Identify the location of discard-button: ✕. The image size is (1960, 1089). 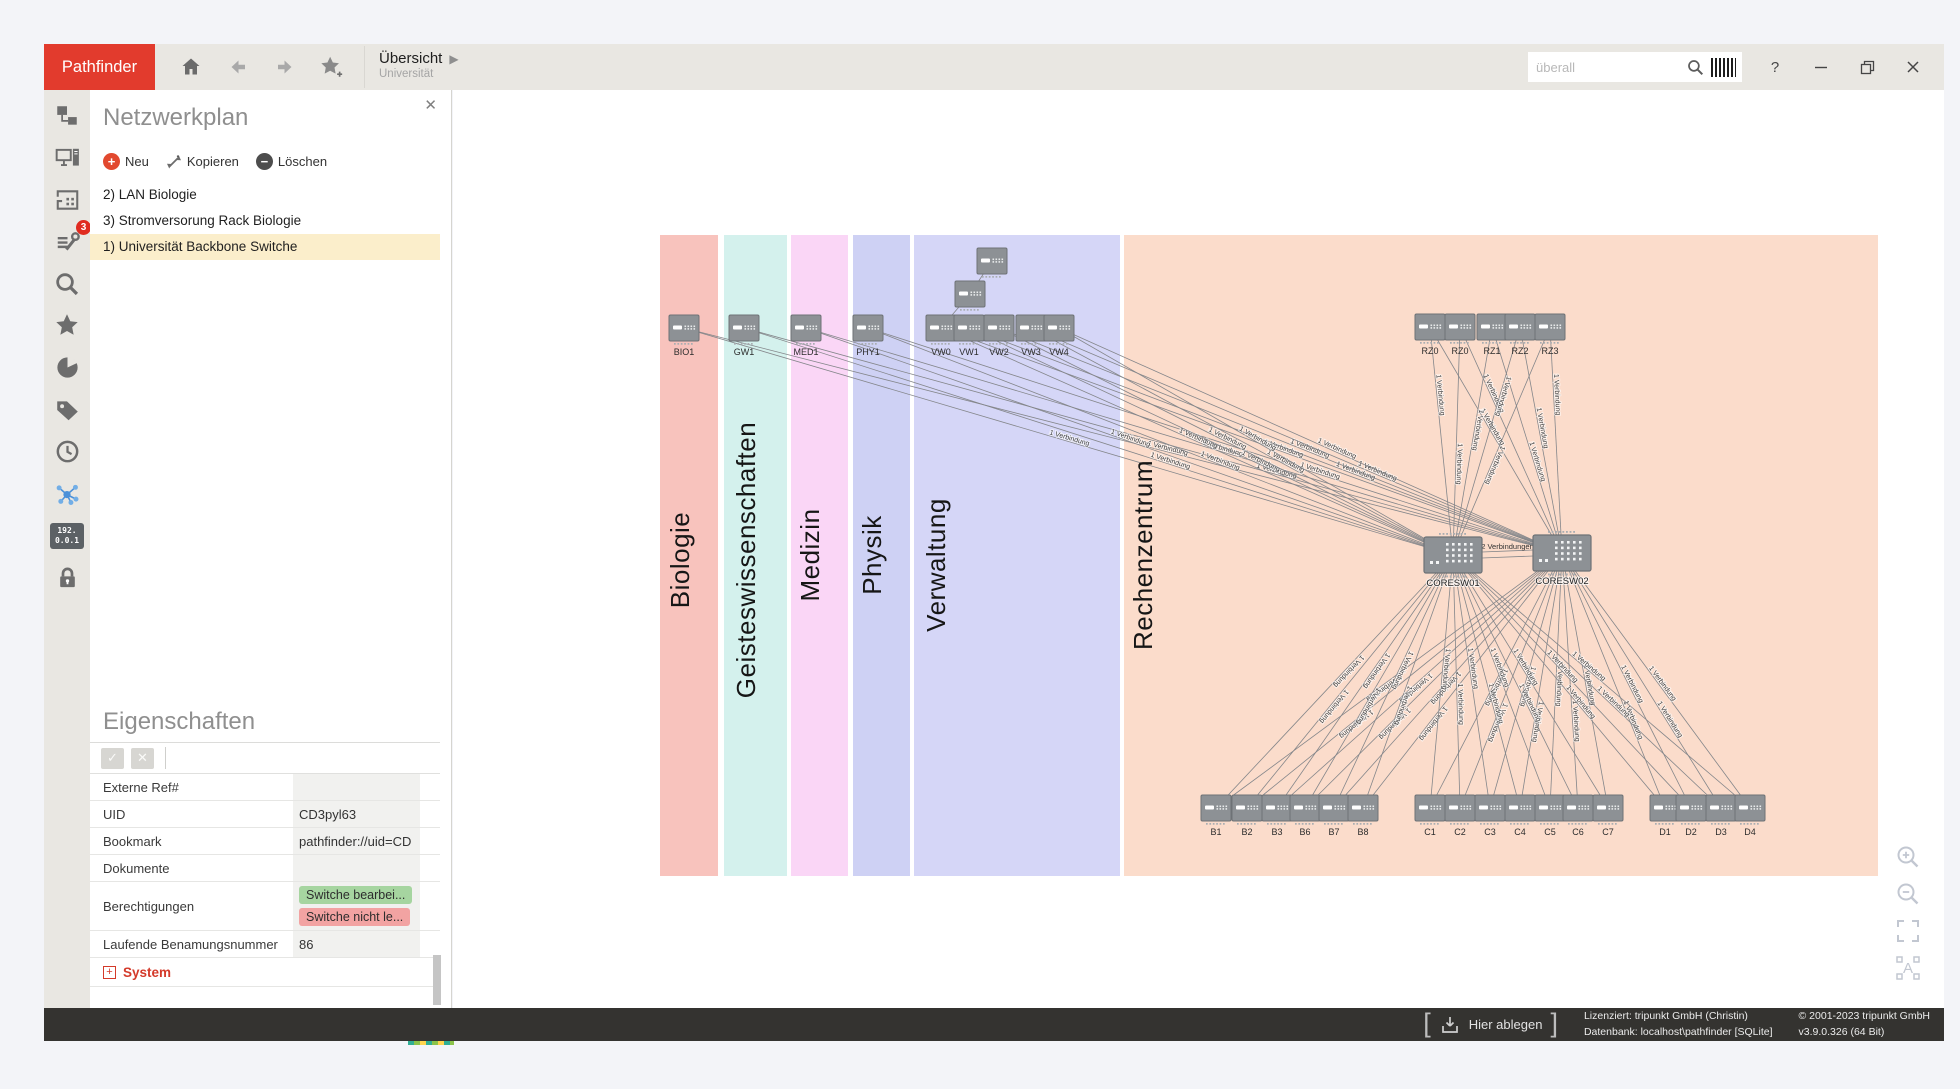
(142, 758).